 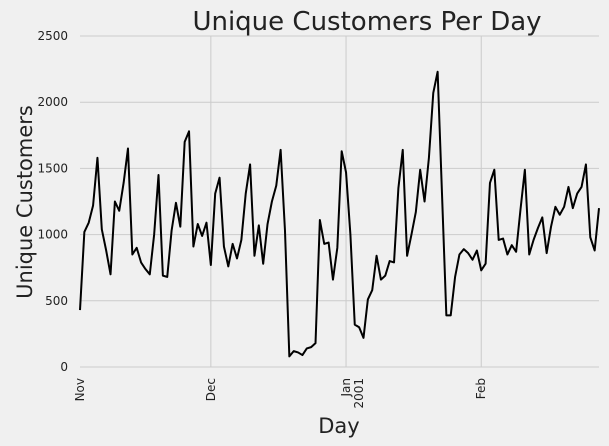 I want to click on y-tick-label: 1500, so click(x=52, y=168).